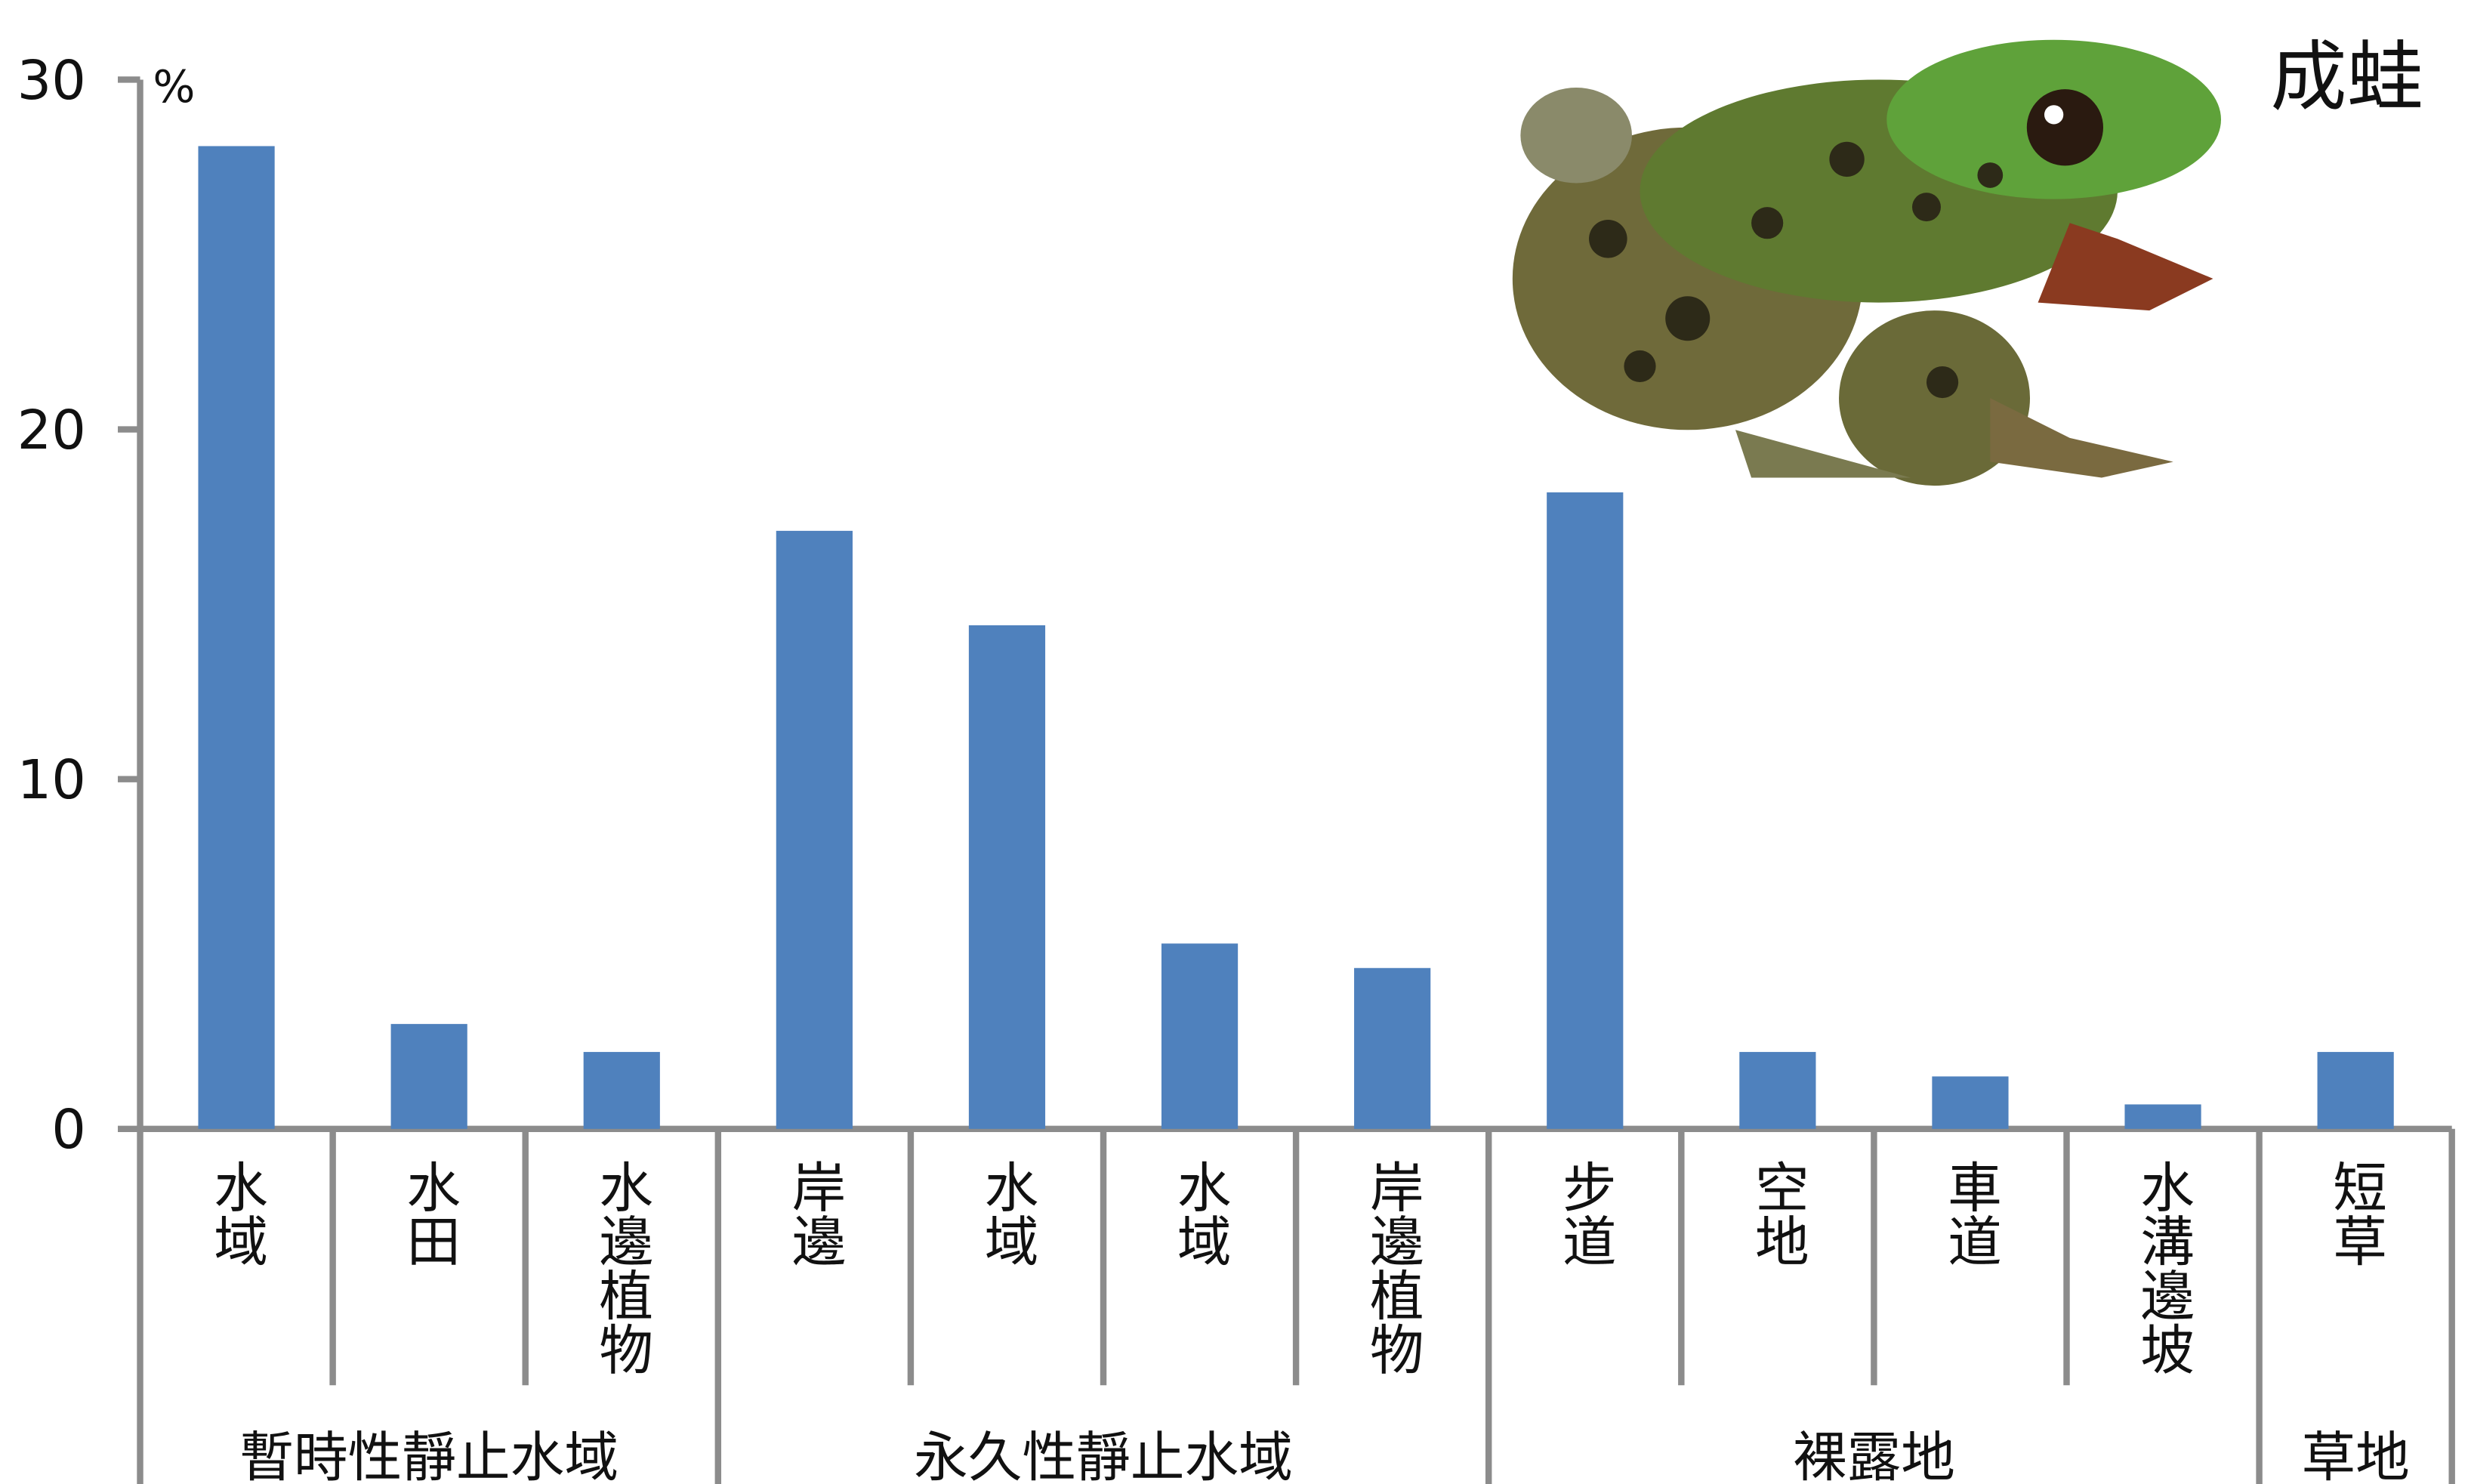  Describe the element at coordinates (1874, 1454) in the screenshot. I see `group-label: 裸露地` at that location.